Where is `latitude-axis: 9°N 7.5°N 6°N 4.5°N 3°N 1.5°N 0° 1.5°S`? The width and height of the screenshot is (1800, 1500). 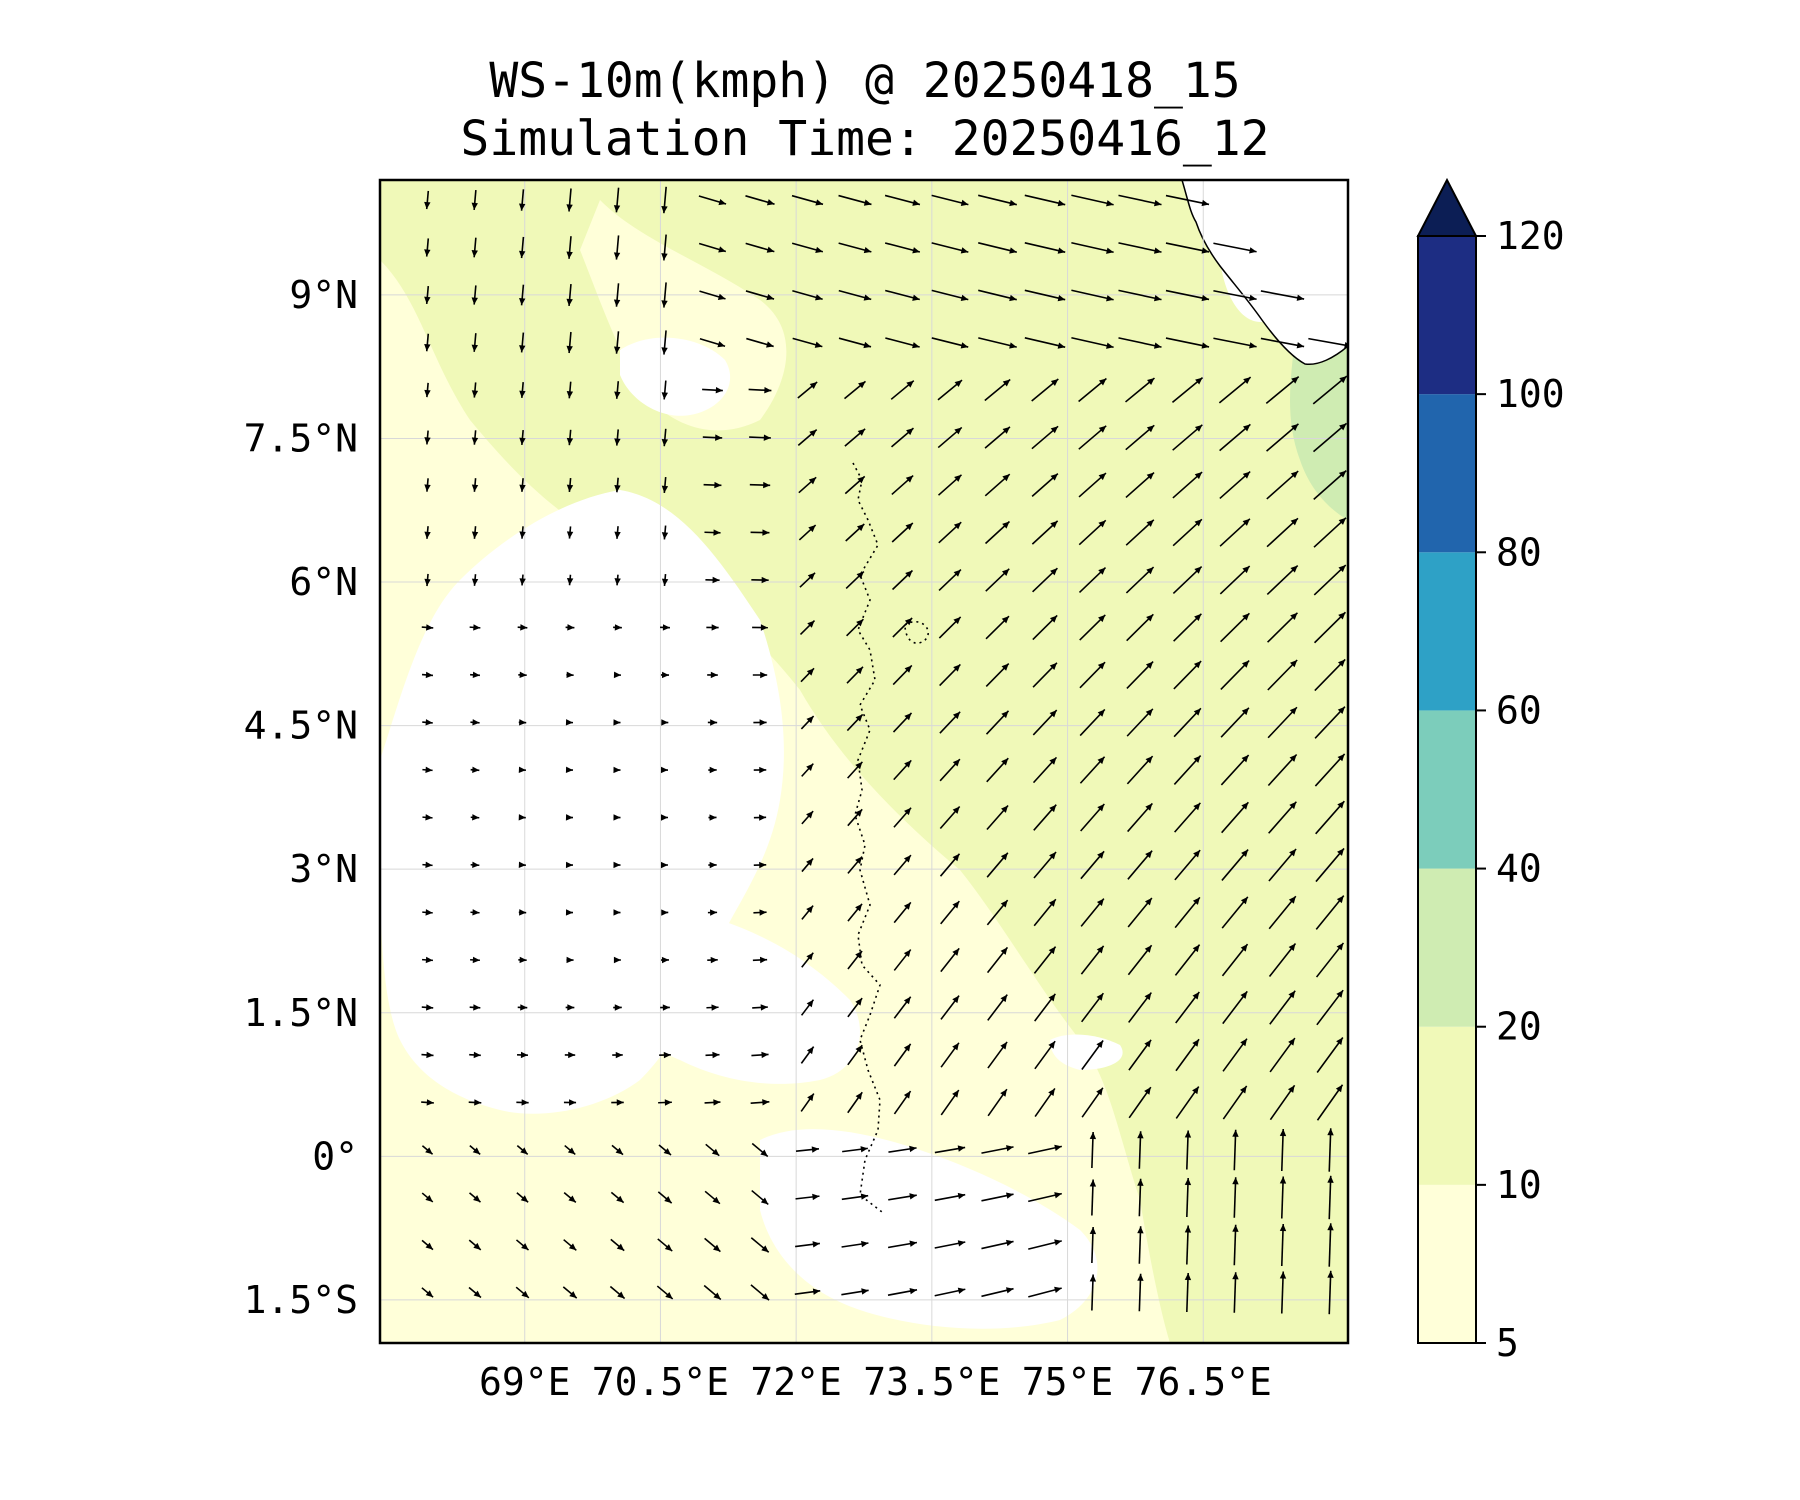
latitude-axis: 9°N 7.5°N 6°N 4.5°N 3°N 1.5°N 0° 1.5°S is located at coordinates (301, 797).